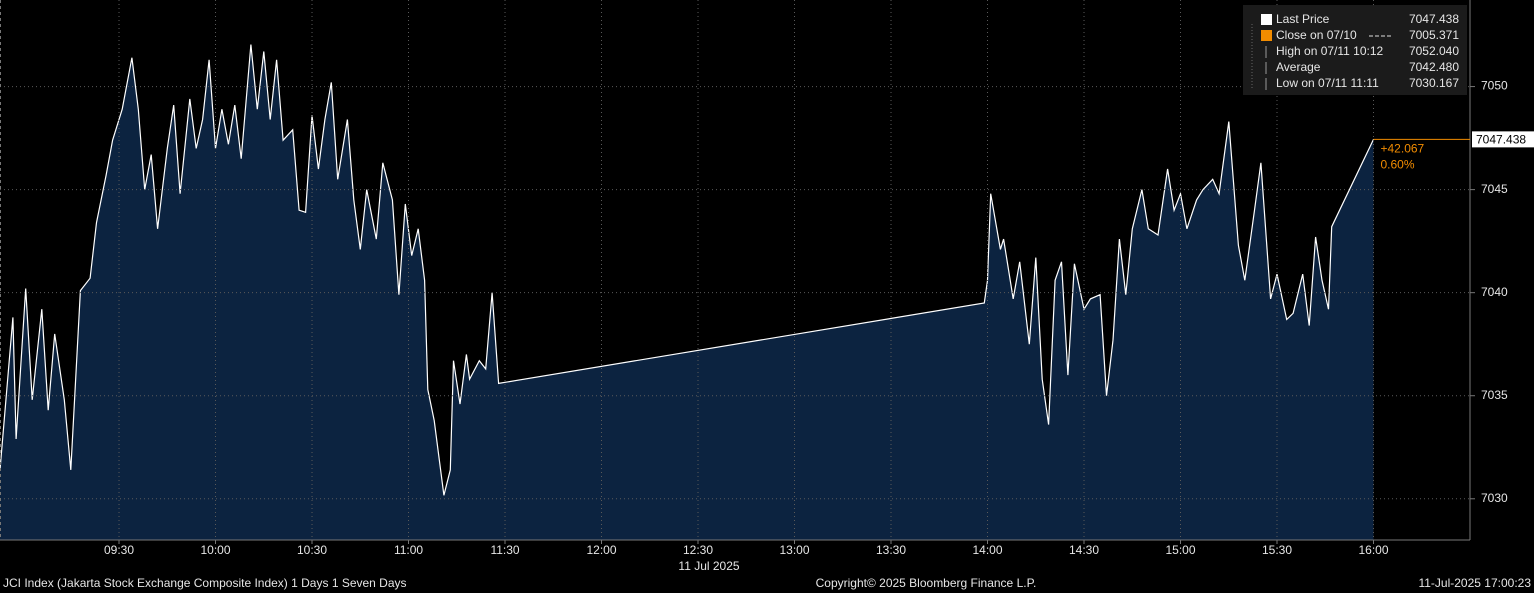  I want to click on x-tick-label: 12:00, so click(601, 550).